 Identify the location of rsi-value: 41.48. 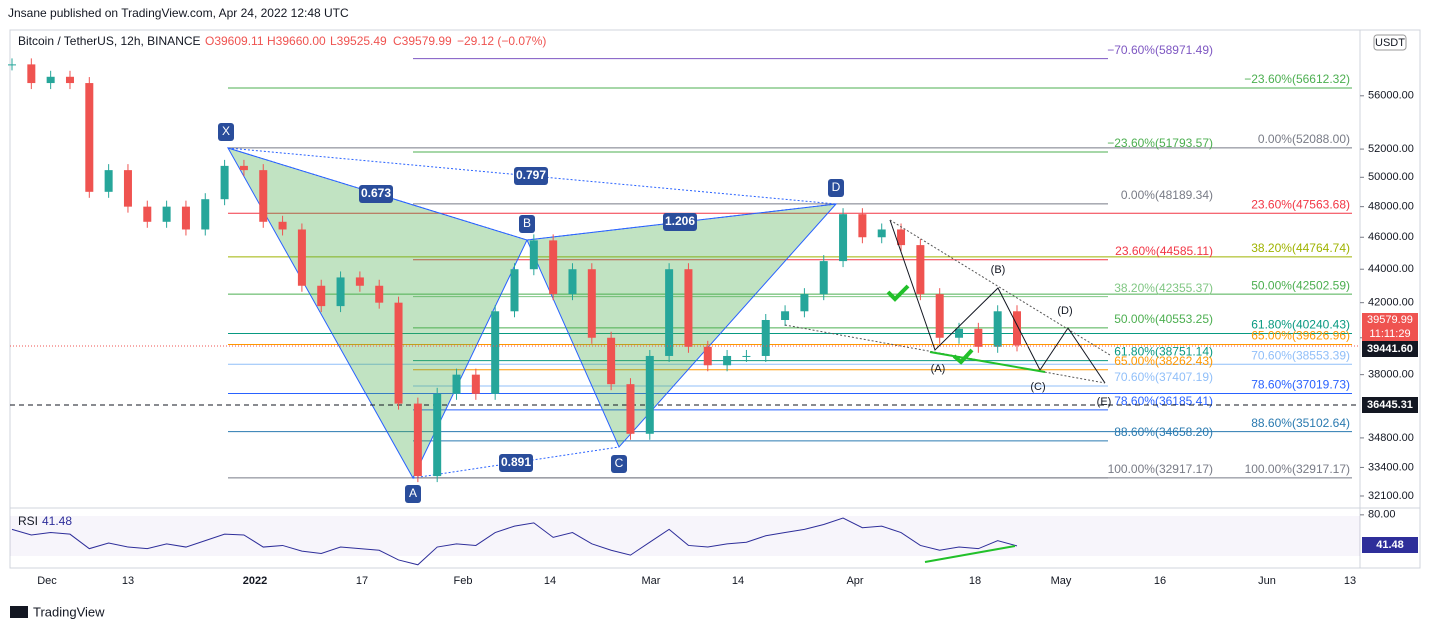
(57, 521).